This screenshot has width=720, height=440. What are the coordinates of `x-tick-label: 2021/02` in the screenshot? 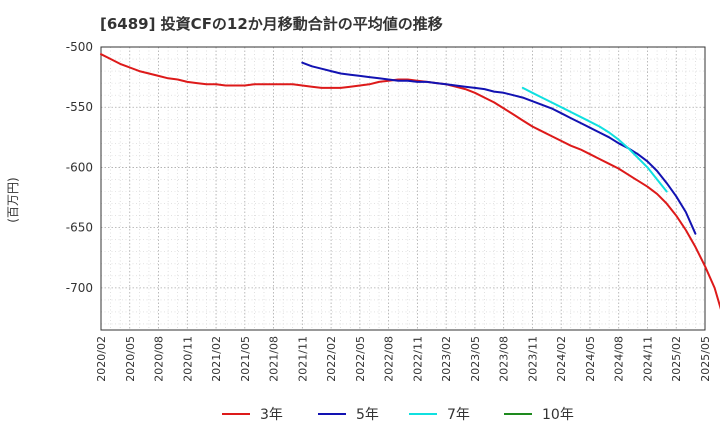 It's located at (216, 359).